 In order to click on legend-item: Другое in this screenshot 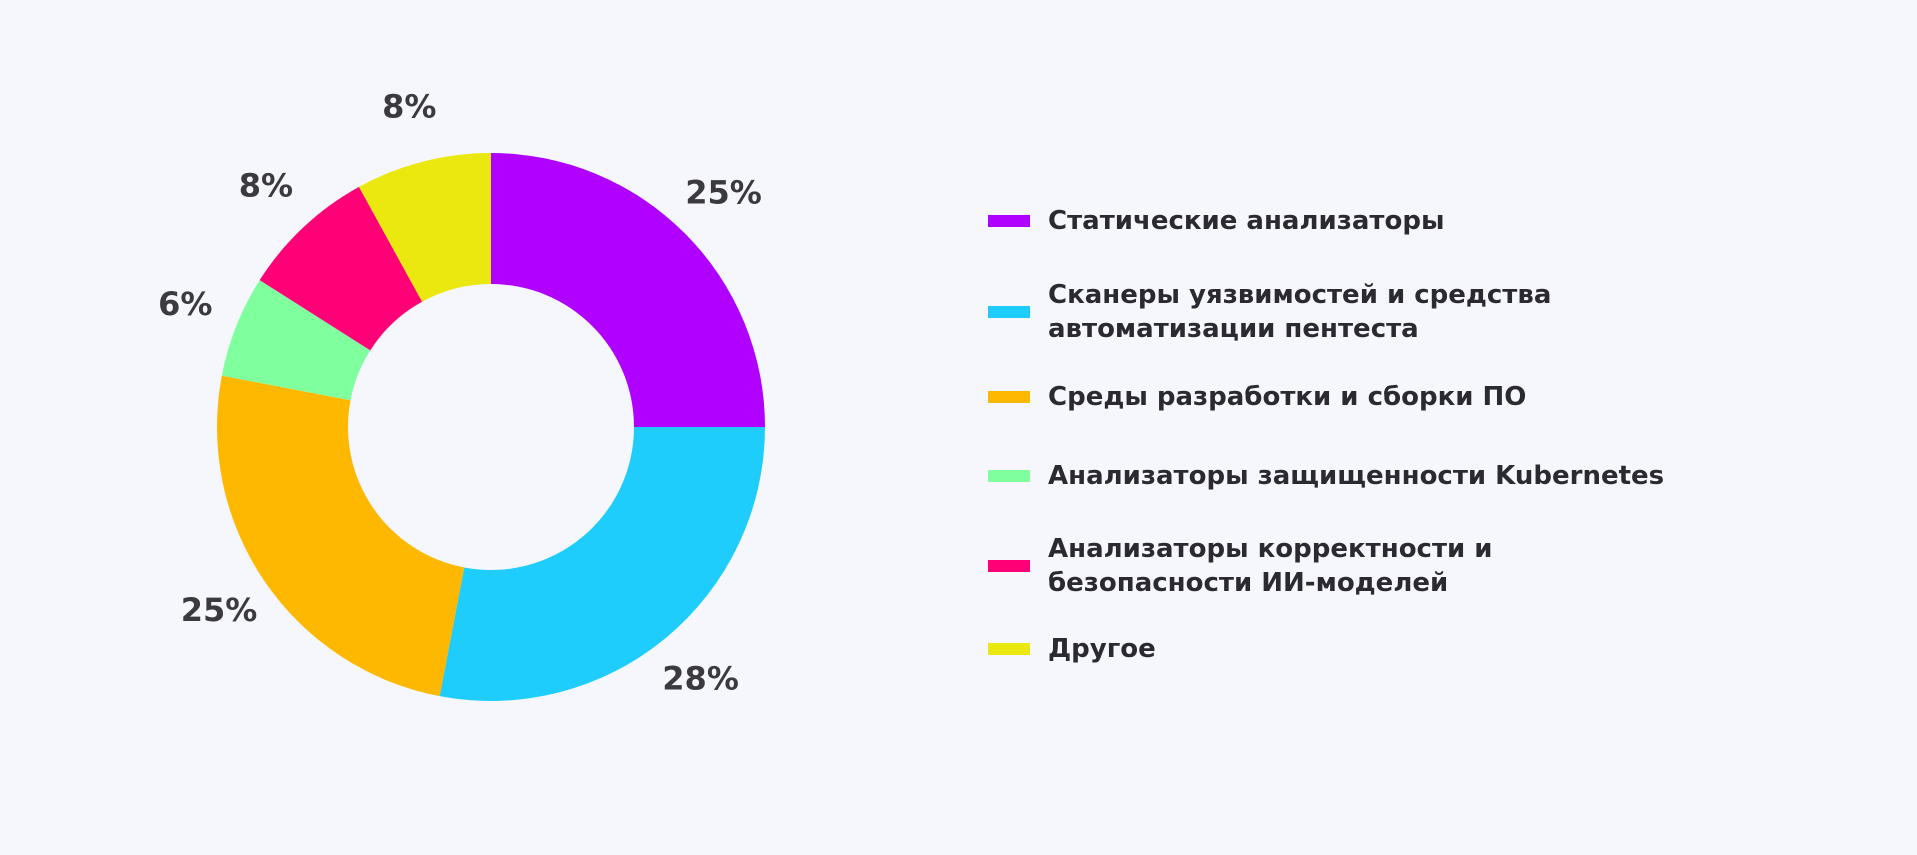, I will do `click(1072, 649)`.